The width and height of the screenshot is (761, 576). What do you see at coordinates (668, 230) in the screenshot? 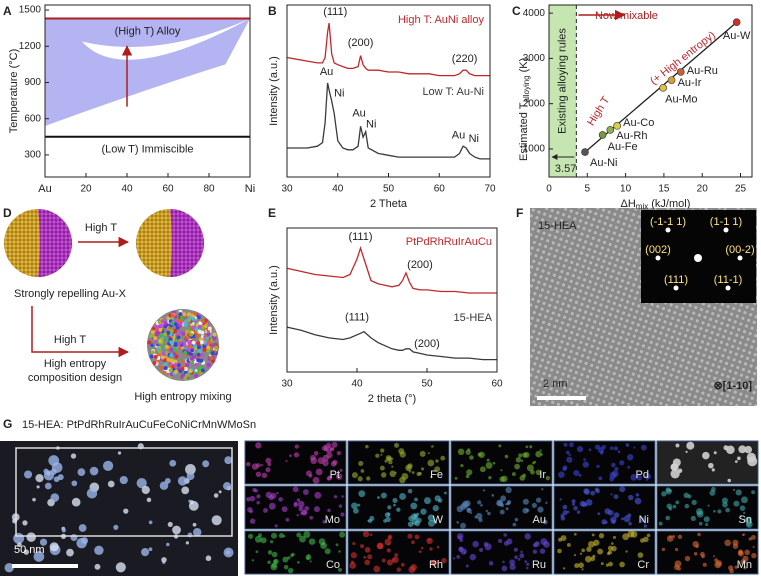
I see `fft-spot` at bounding box center [668, 230].